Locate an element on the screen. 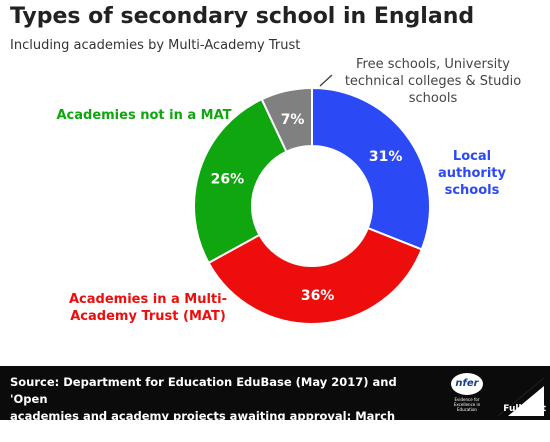 This screenshot has height=442, width=550. academies-not-in-mat-value-label: 26% is located at coordinates (228, 179).